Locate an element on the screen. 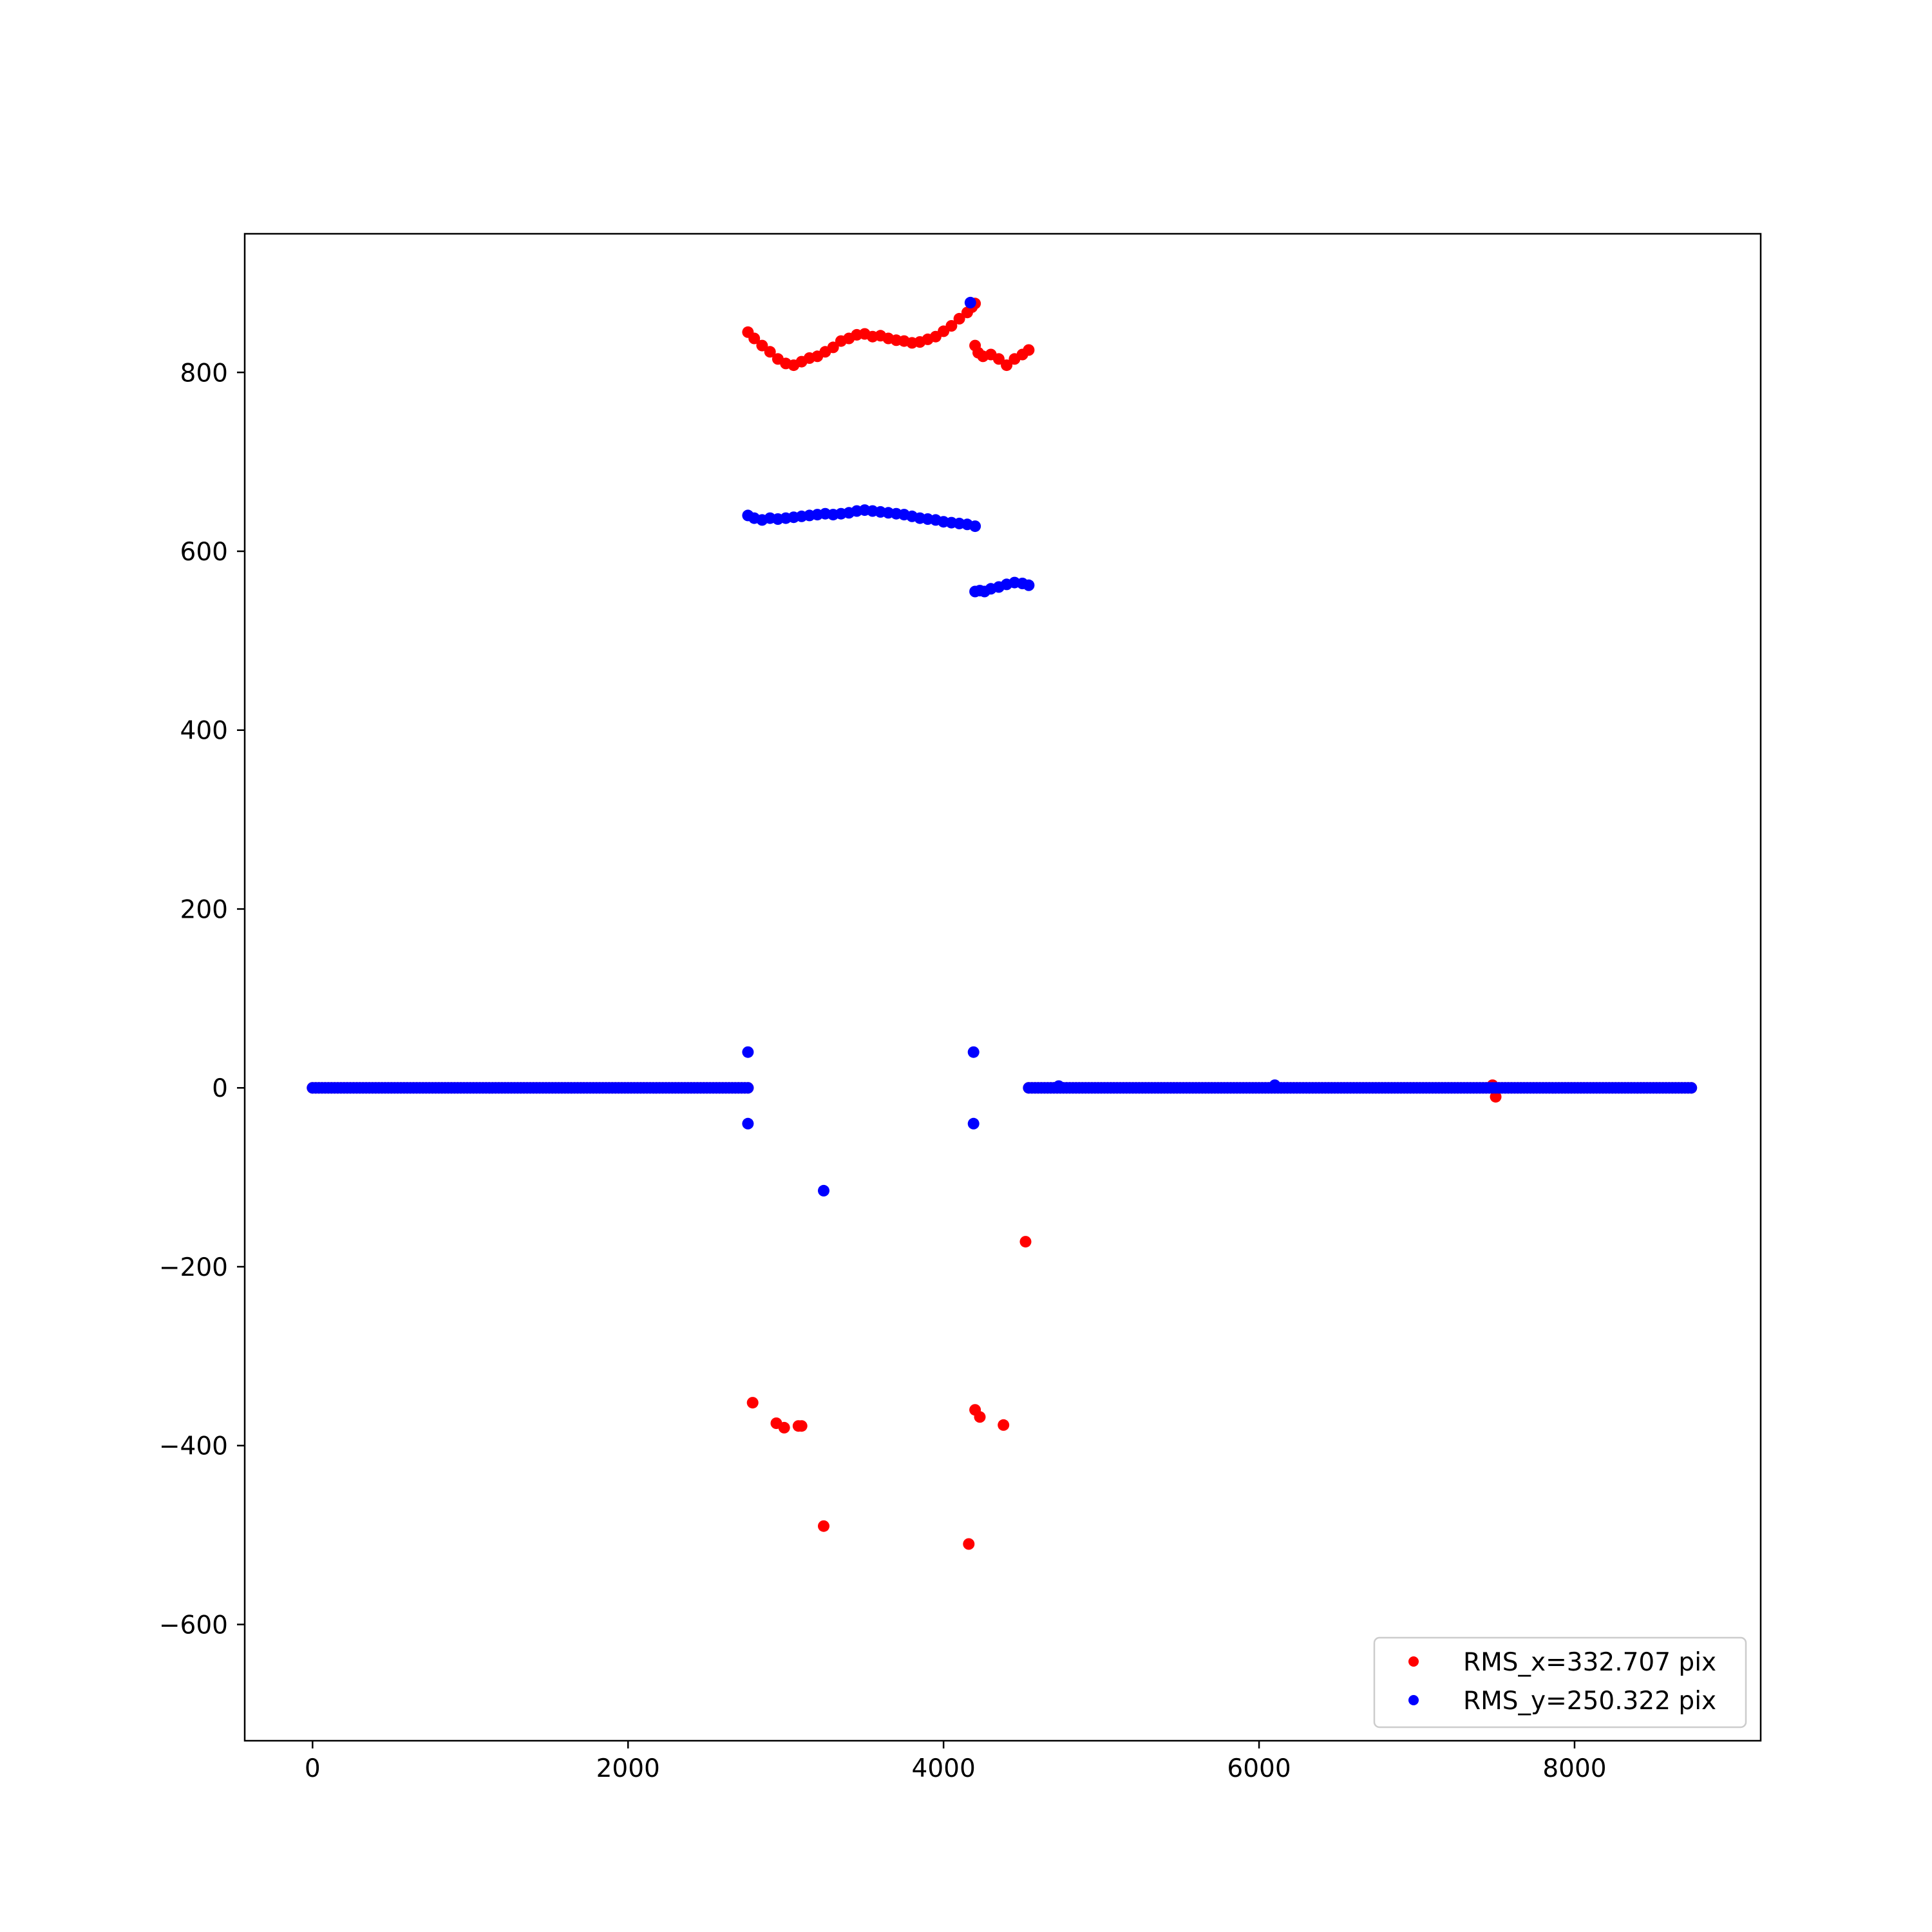 The image size is (1932, 1932). legend-box is located at coordinates (1560, 1682).